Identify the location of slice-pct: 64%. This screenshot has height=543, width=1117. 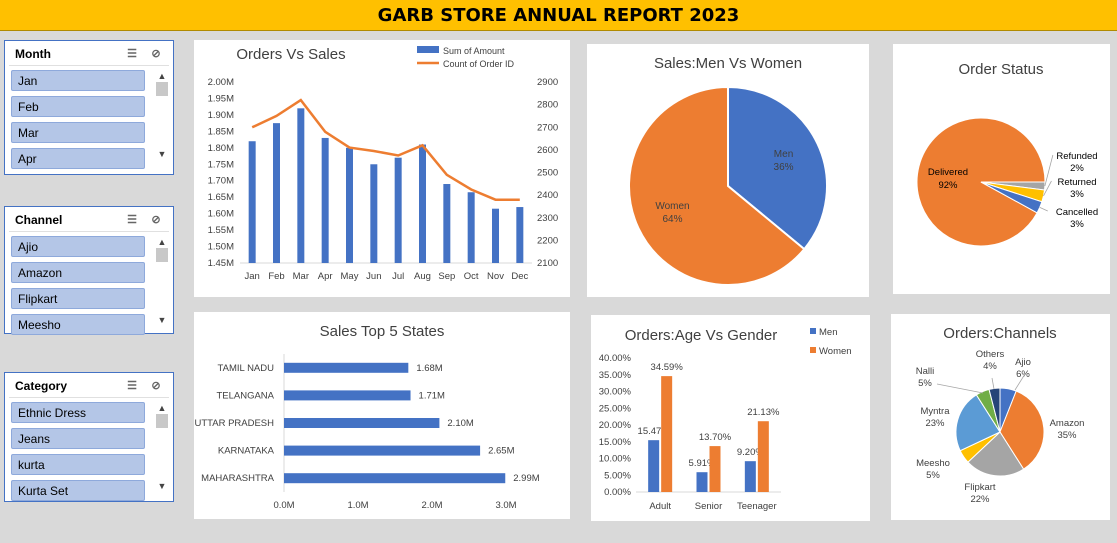
(672, 219).